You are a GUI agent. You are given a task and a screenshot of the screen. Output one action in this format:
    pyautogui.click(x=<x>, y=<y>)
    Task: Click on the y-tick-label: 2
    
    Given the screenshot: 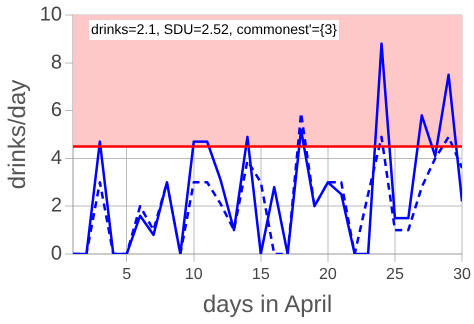 What is the action you would take?
    pyautogui.click(x=56, y=205)
    